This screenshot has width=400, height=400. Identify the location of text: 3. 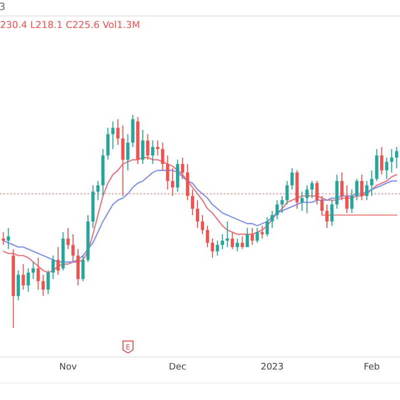
(3, 7).